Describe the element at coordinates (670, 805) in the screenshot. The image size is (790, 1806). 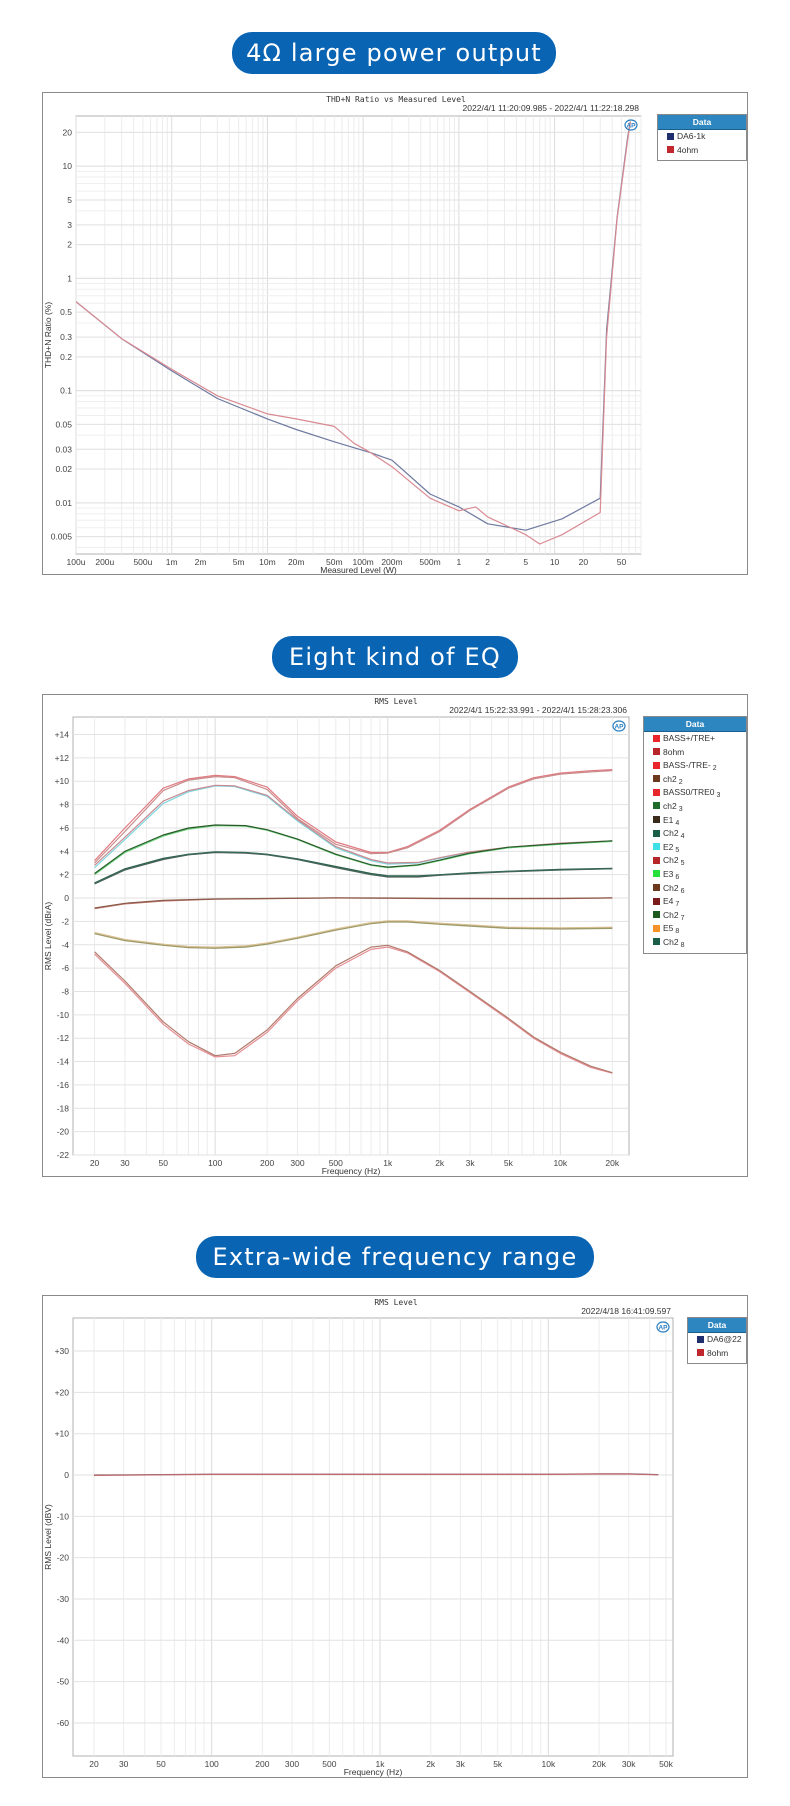
I see `legend-label: ch2` at that location.